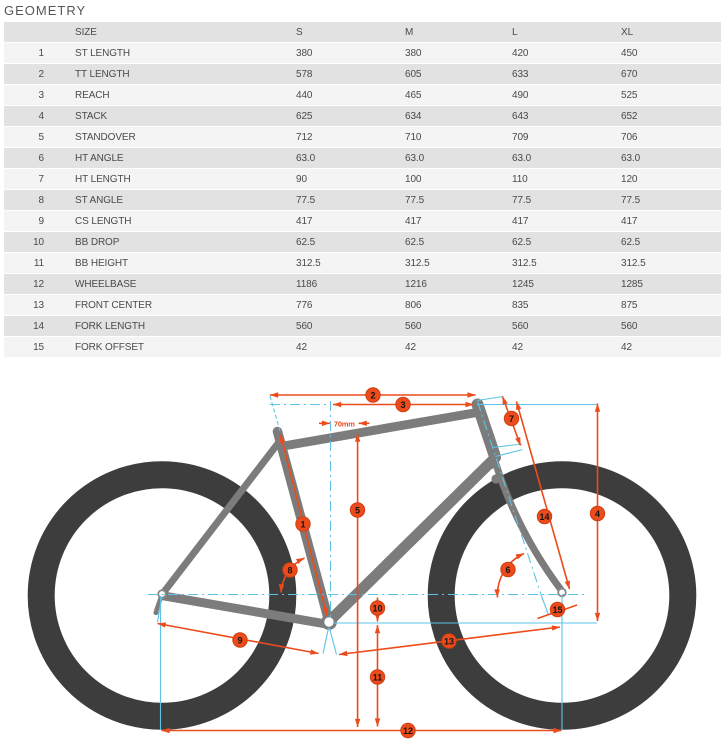  I want to click on svg-text: 1, so click(302, 524).